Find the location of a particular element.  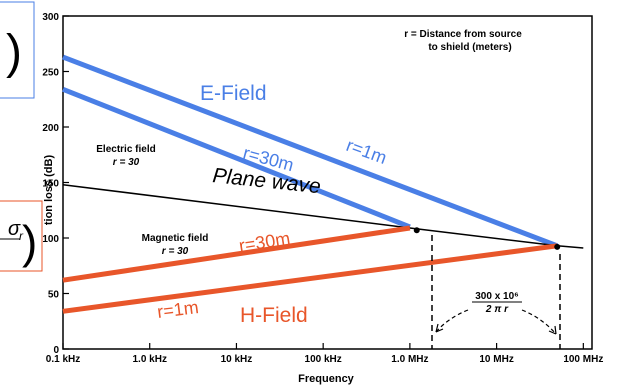

x-tick-label: 10 MHz is located at coordinates (496, 359).